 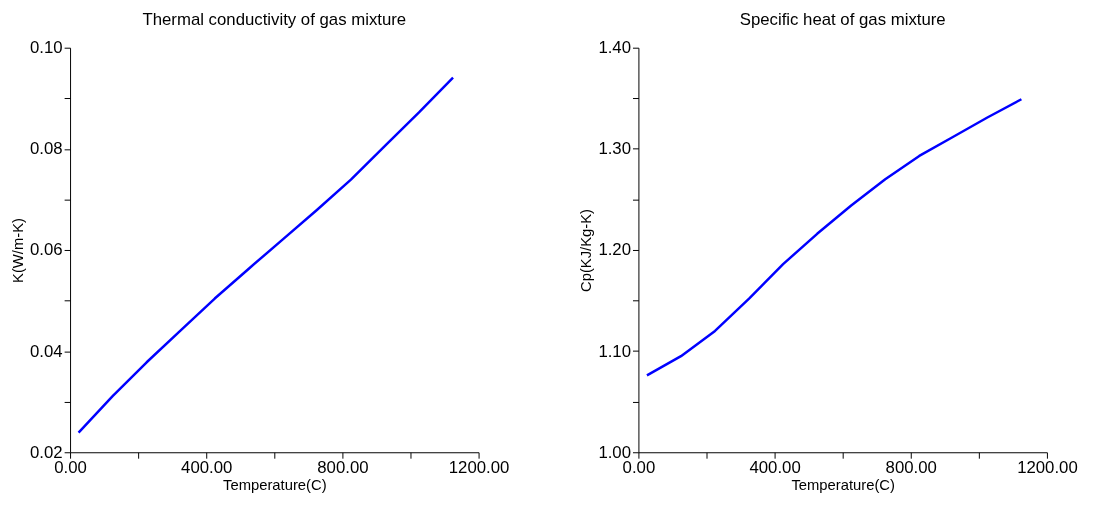 What do you see at coordinates (842, 20) in the screenshot?
I see `chart-title: Specific heat of gas mixture` at bounding box center [842, 20].